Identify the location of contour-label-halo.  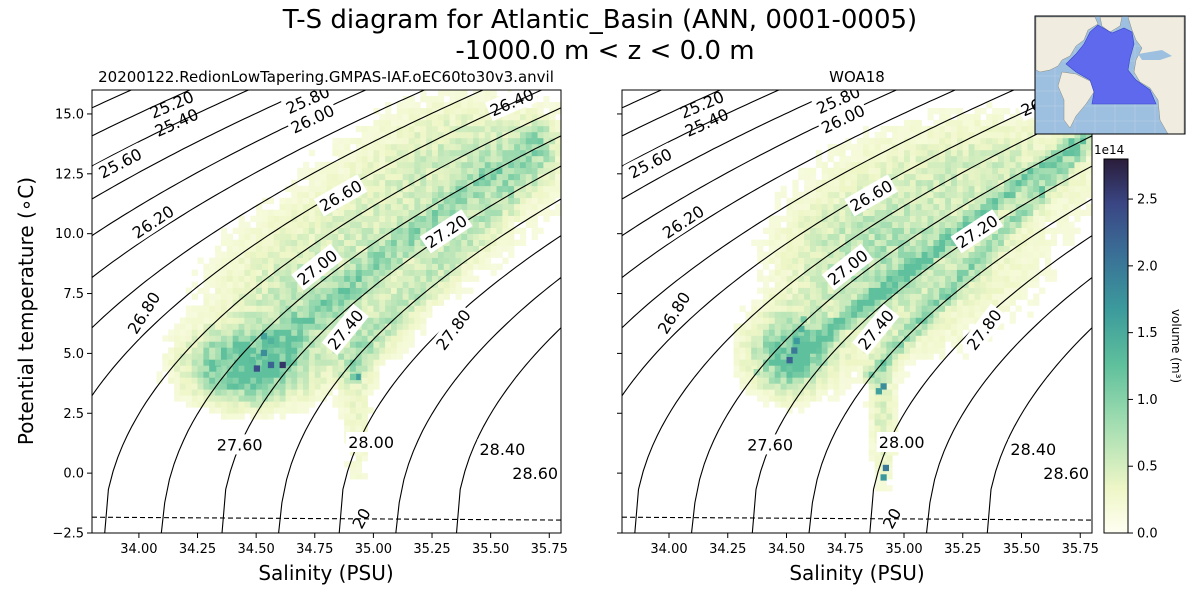
(120, 163).